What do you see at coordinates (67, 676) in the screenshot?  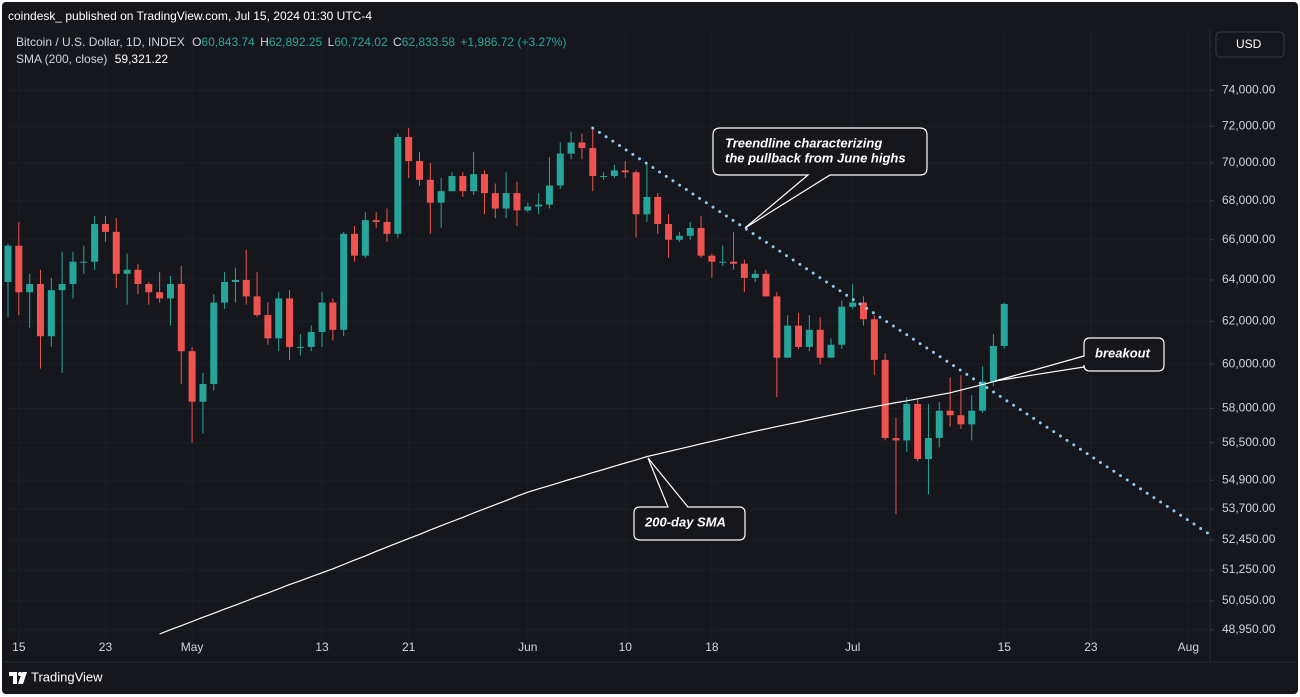 I see `logo-text: TradingView` at bounding box center [67, 676].